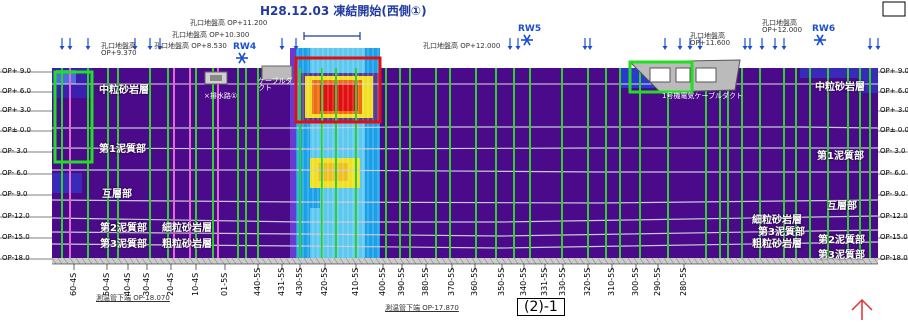 This screenshot has height=325, width=908. I want to click on depth-label-right-5: OP- 6.0, so click(893, 173).